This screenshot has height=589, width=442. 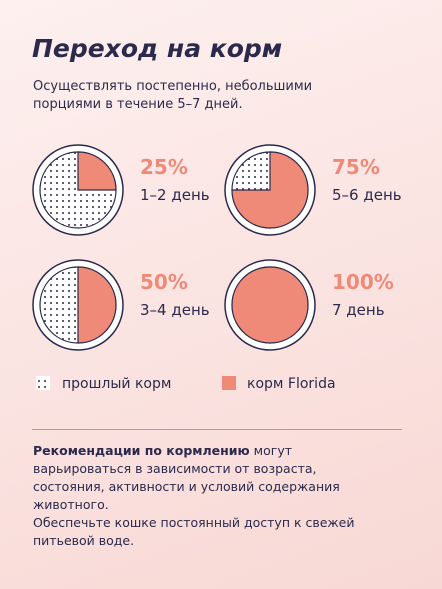 I want to click on legend-new: корм Florida, so click(x=291, y=384).